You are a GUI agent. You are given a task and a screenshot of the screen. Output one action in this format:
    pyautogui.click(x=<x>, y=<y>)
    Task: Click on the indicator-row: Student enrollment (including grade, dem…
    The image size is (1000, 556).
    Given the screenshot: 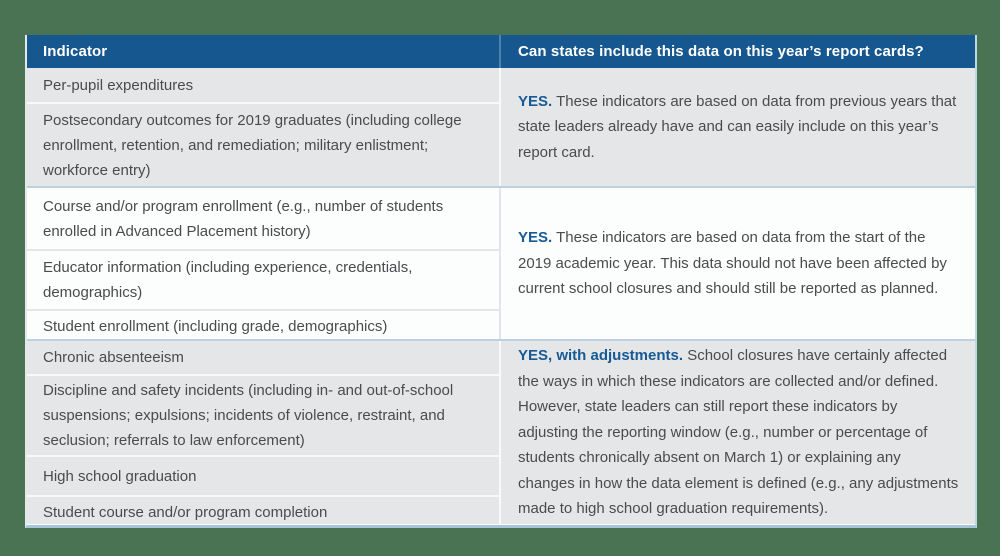 What is the action you would take?
    pyautogui.click(x=263, y=325)
    